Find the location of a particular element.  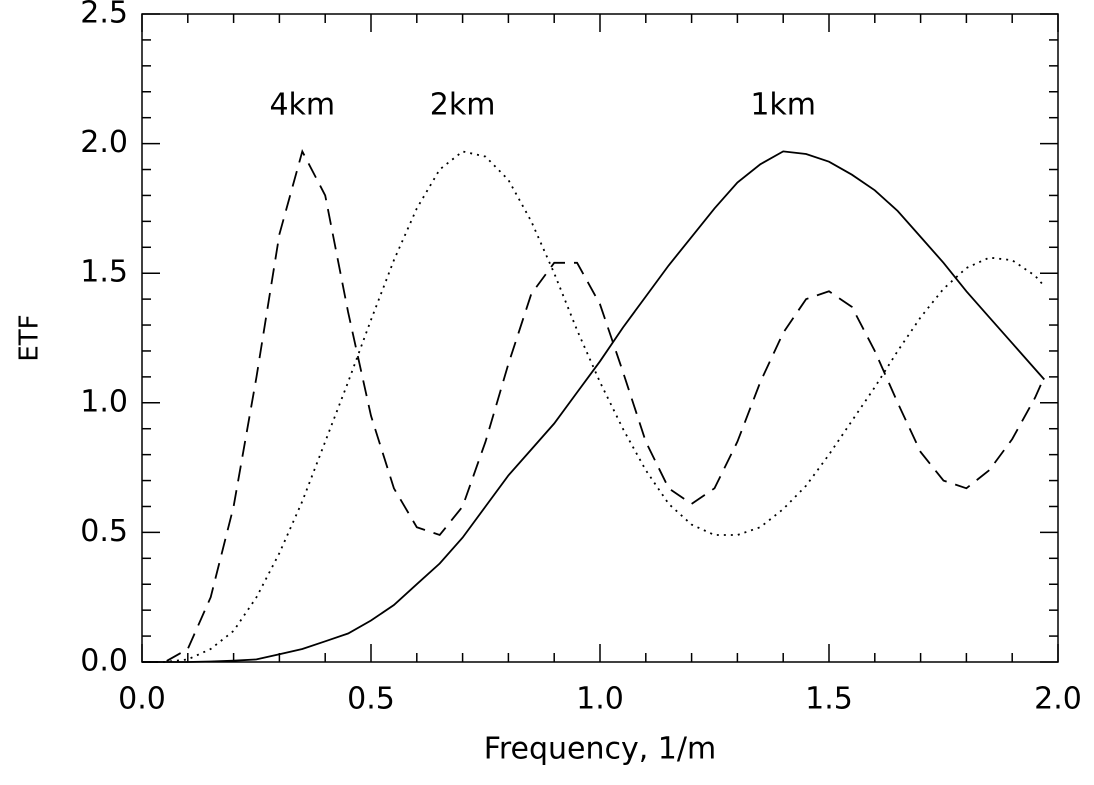

y-tick-label: 2.5 is located at coordinates (104, 15).